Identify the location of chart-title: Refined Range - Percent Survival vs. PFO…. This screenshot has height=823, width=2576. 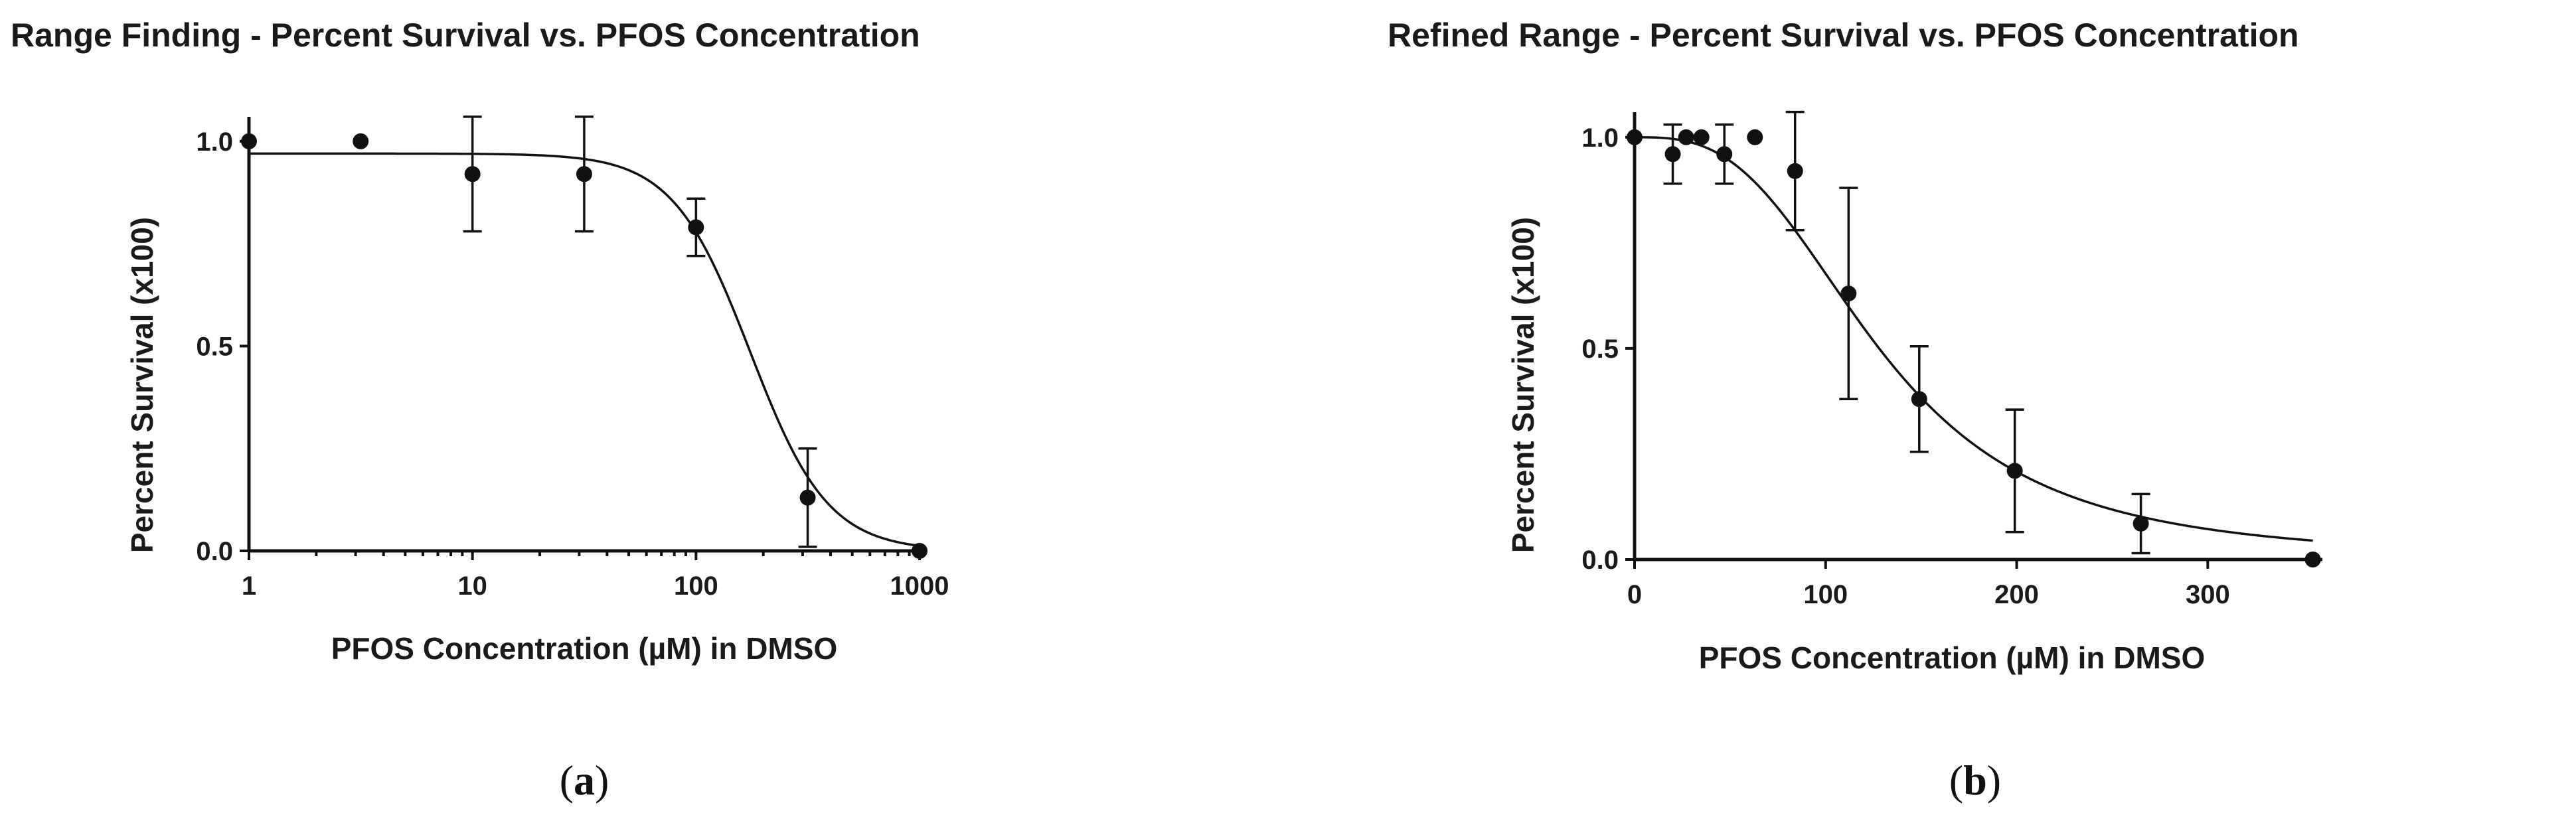
(1843, 35).